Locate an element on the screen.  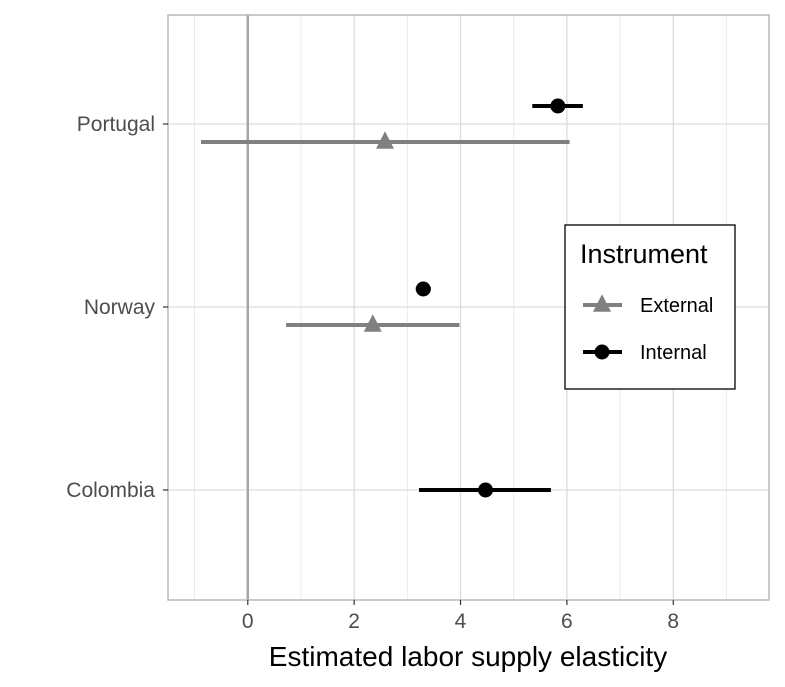
x-tick-label: 4 is located at coordinates (461, 621).